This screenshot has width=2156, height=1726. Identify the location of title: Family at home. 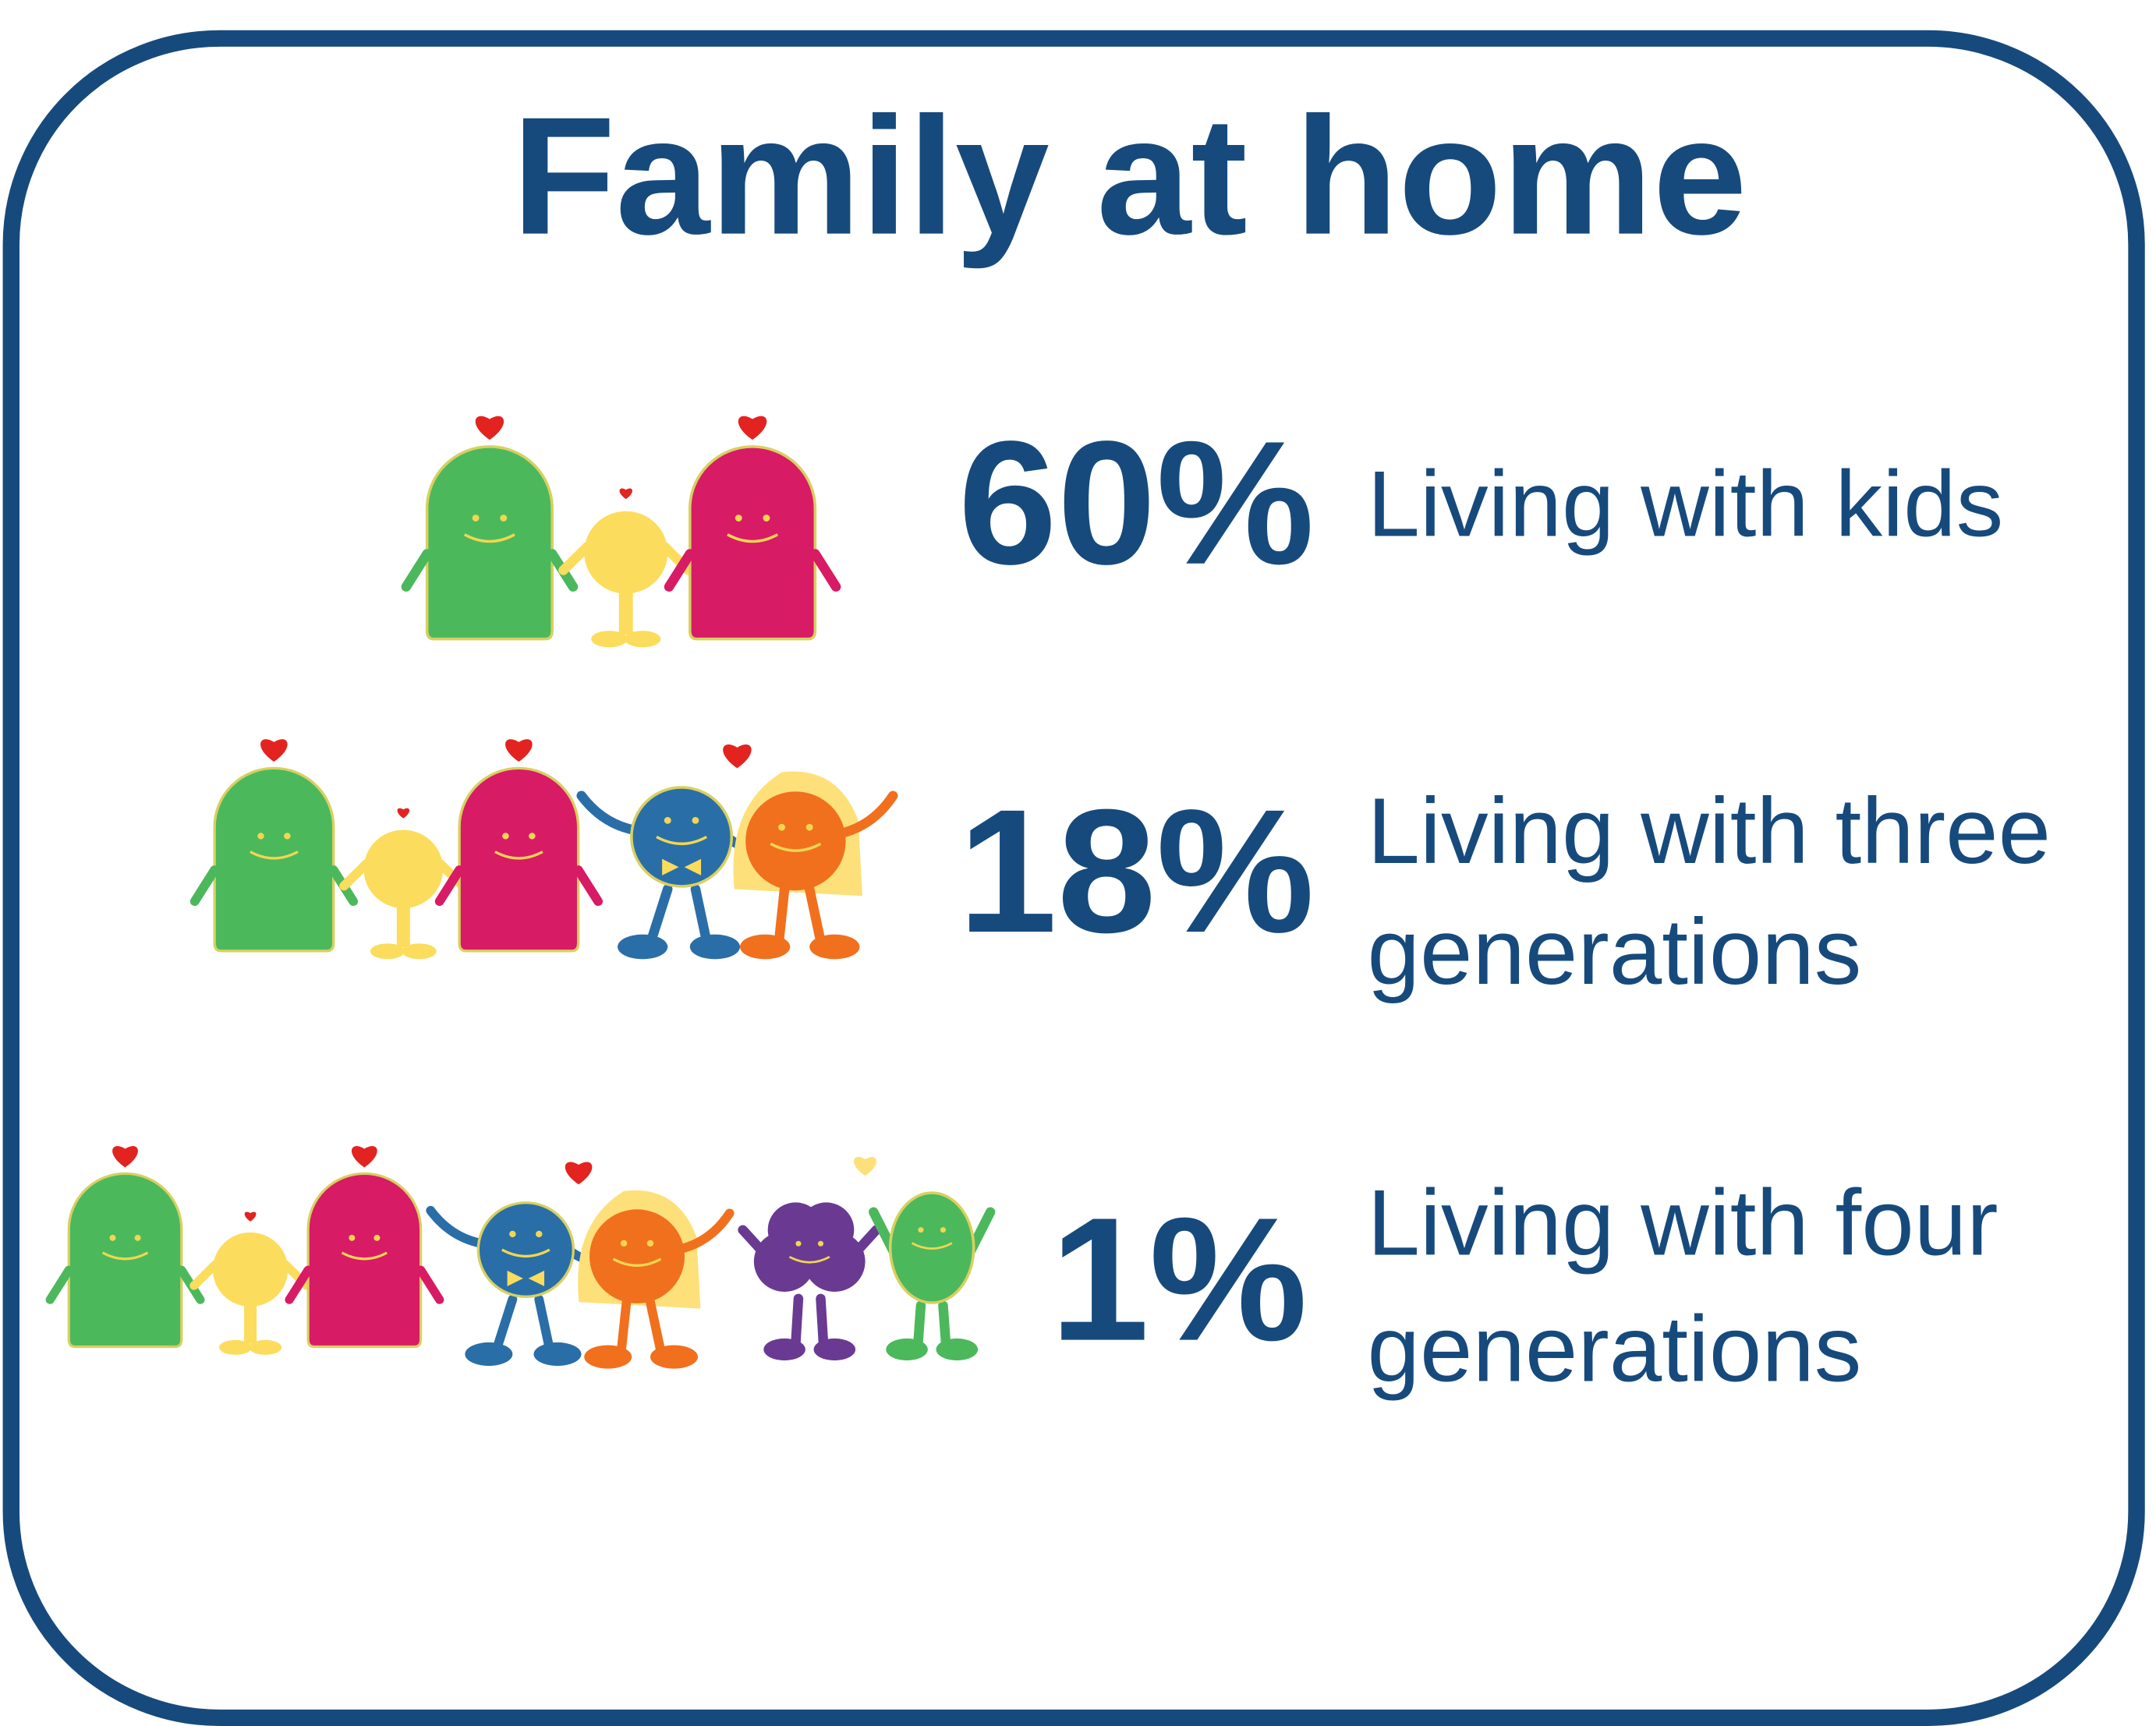
(1129, 176).